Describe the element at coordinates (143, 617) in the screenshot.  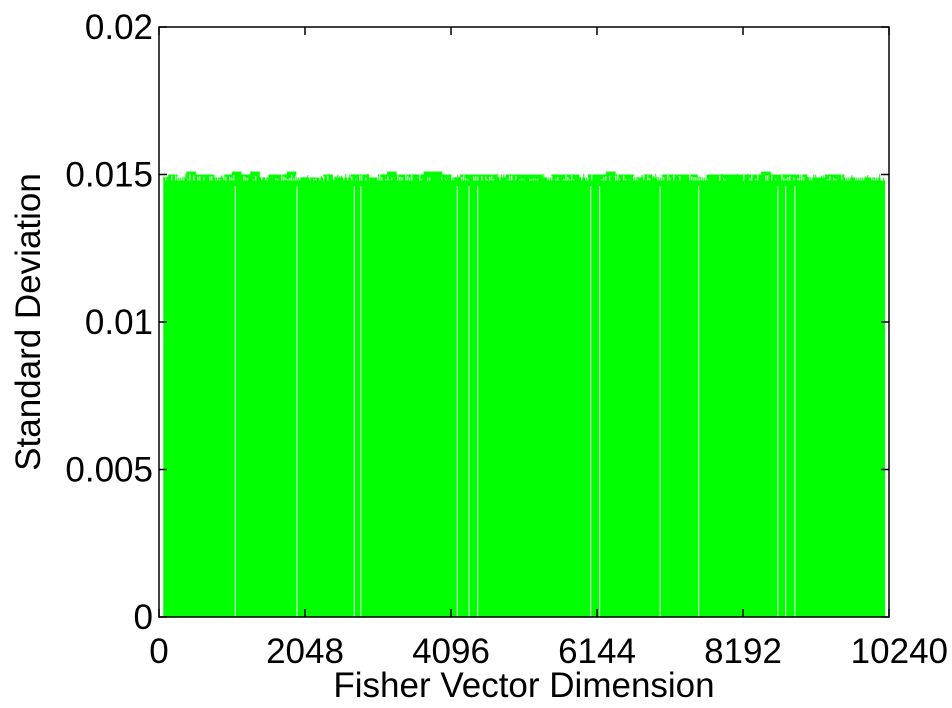
I see `y-tick-label: 0` at that location.